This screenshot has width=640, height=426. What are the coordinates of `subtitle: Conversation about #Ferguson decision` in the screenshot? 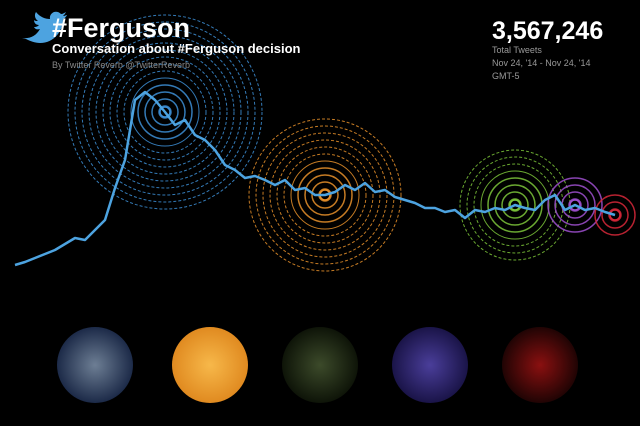 It's located at (176, 48).